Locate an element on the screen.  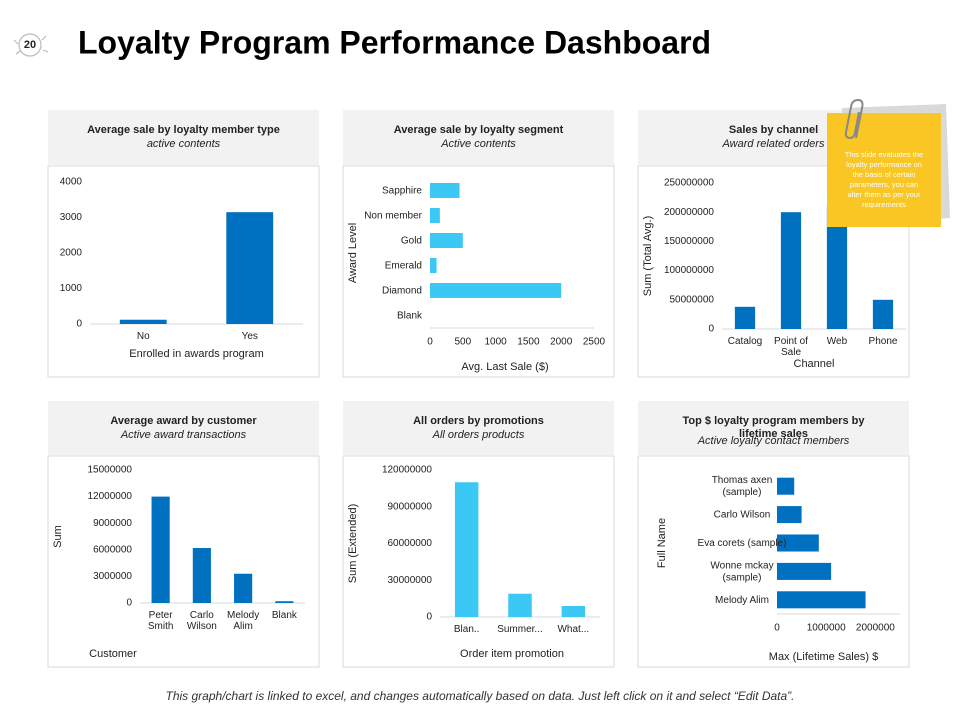
panel-title: Average sale by loyalty member type is located at coordinates (183, 130).